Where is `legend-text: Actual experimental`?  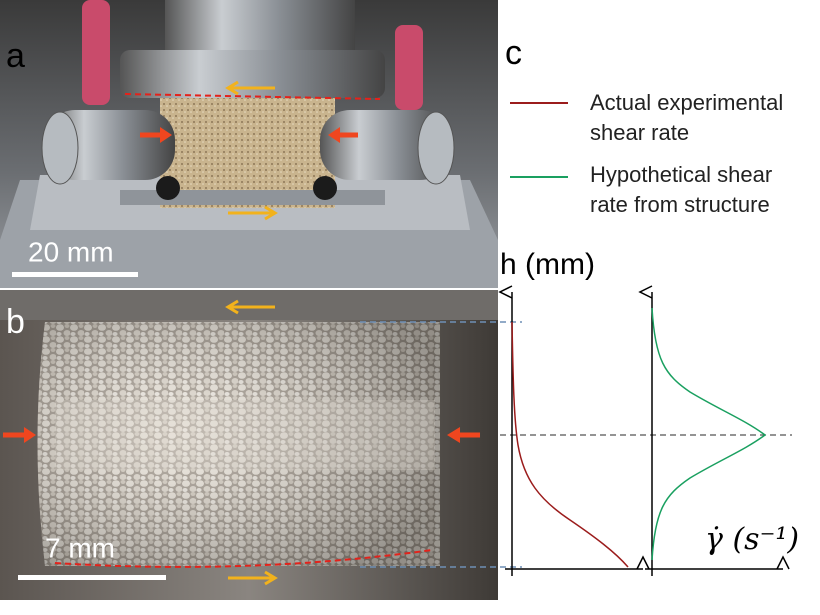
legend-text: Actual experimental is located at coordinates (686, 102).